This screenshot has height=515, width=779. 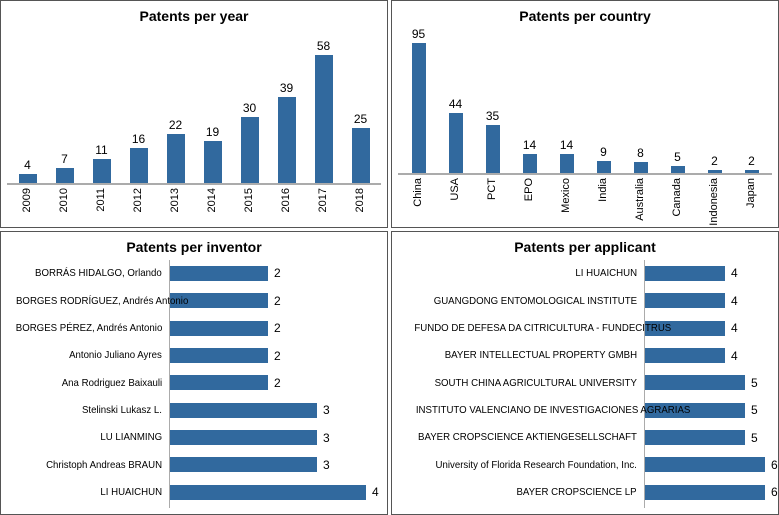 I want to click on y-axis-label: SOUTH CHINA AGRICULTURAL UNIVERSITY, so click(x=535, y=382).